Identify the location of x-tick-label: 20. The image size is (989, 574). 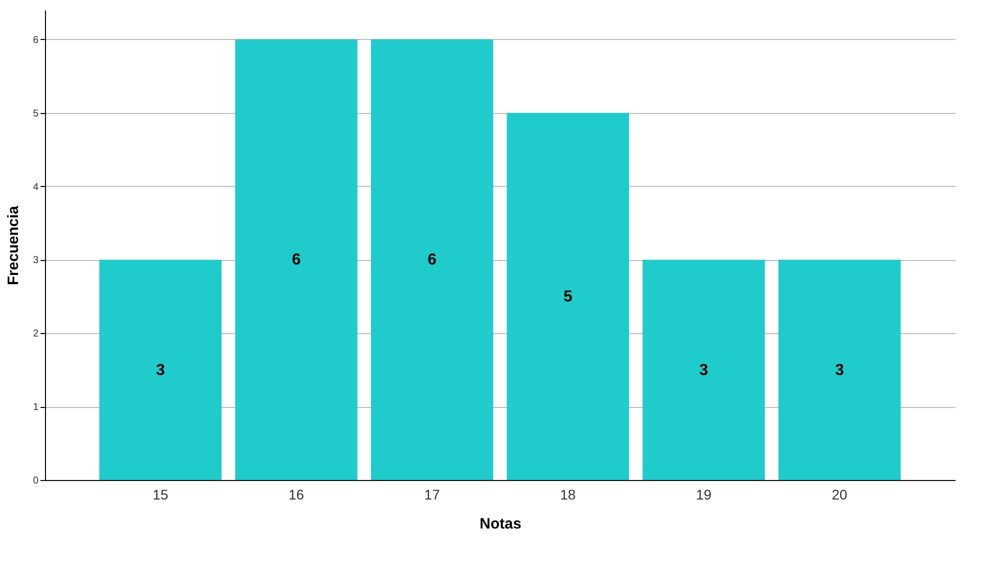
(840, 494).